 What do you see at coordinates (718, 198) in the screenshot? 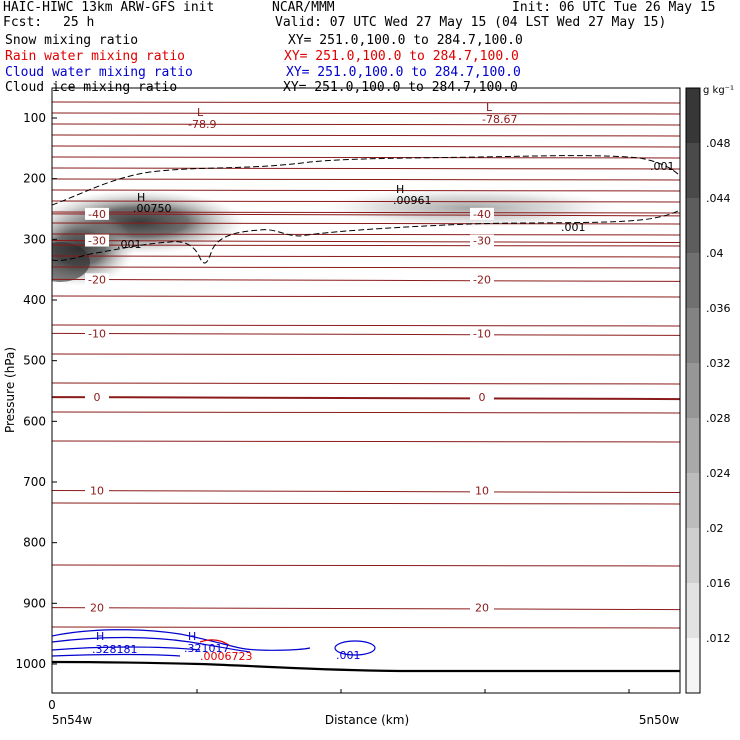
I see `colorbar-level: .044` at bounding box center [718, 198].